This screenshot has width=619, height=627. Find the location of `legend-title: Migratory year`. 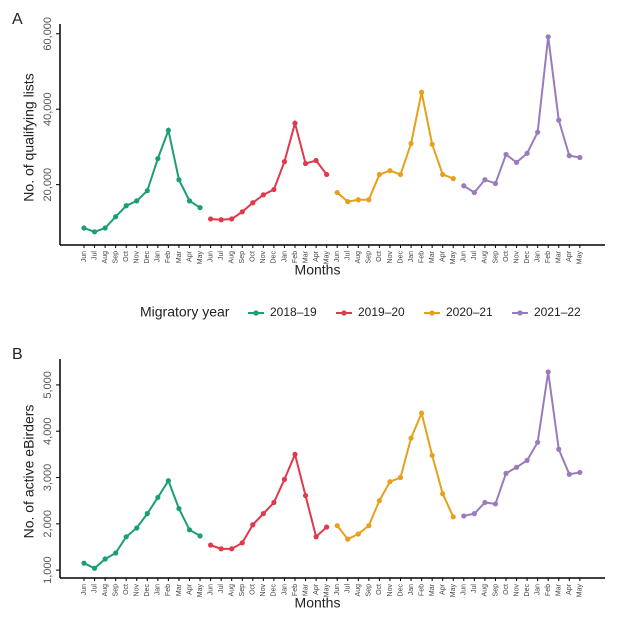

legend-title: Migratory year is located at coordinates (185, 312).